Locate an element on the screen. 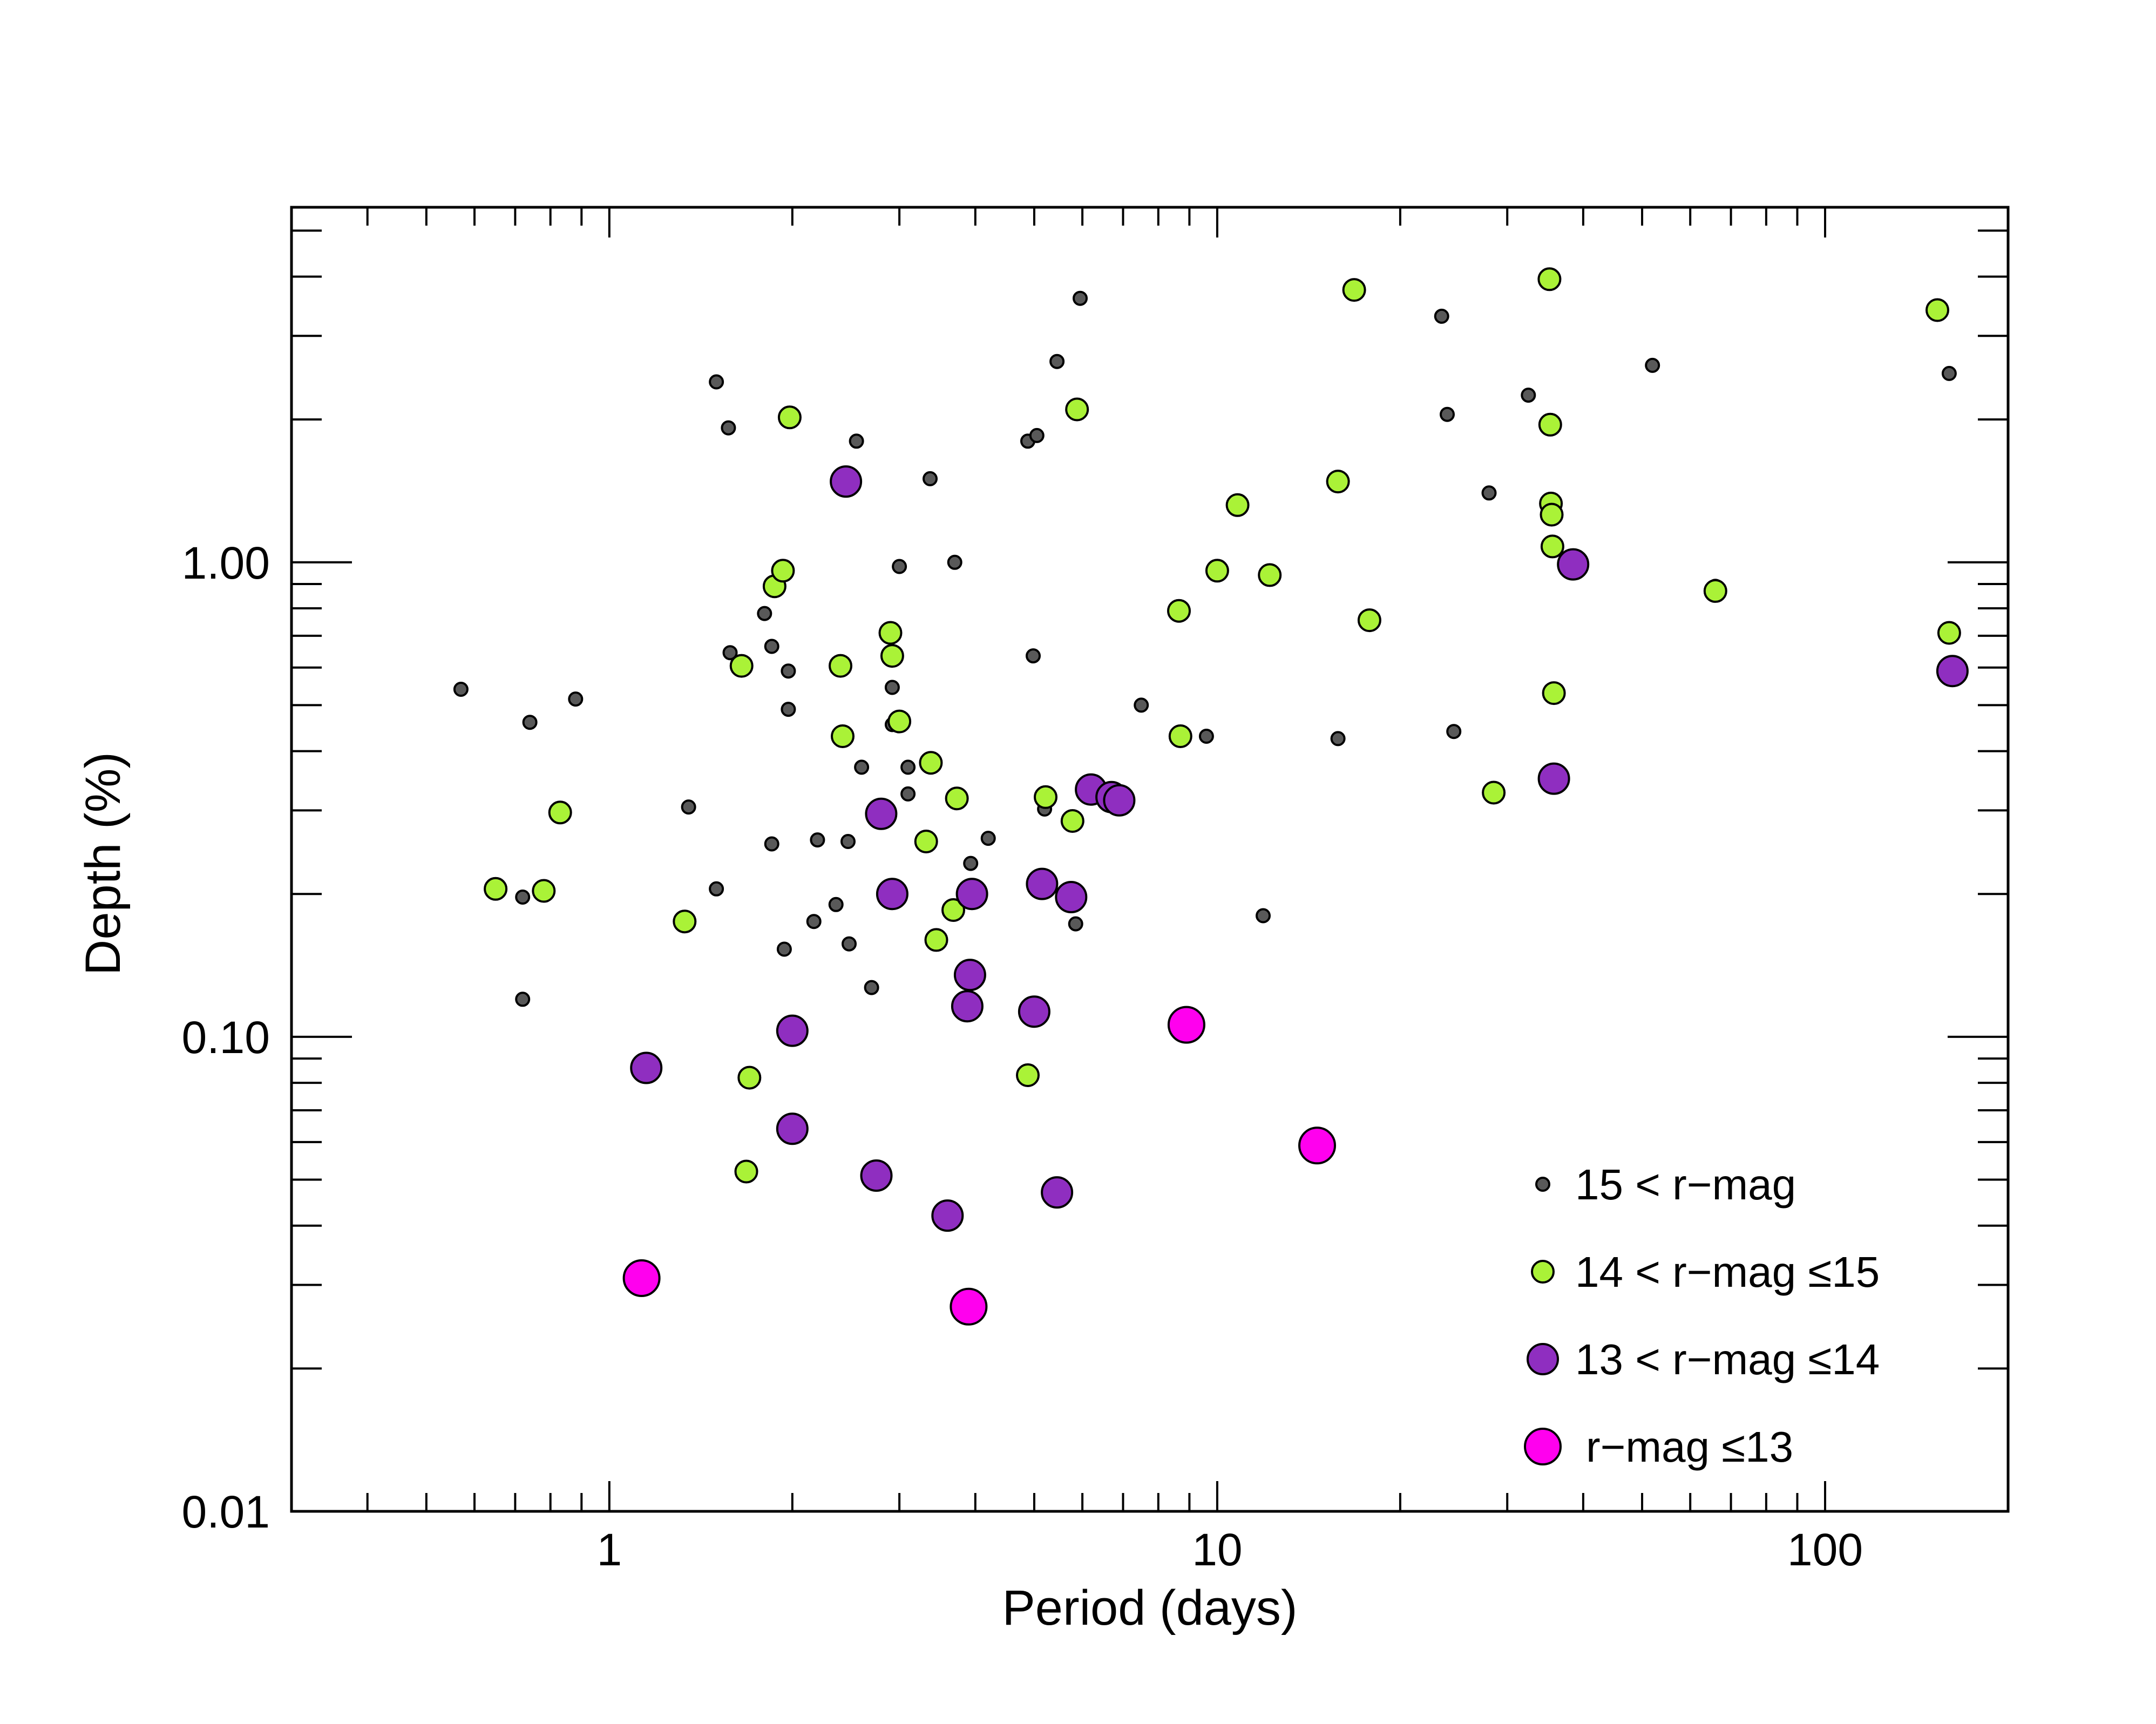 The height and width of the screenshot is (1724, 2156). legend-marker-15-r-mag is located at coordinates (1542, 1184).